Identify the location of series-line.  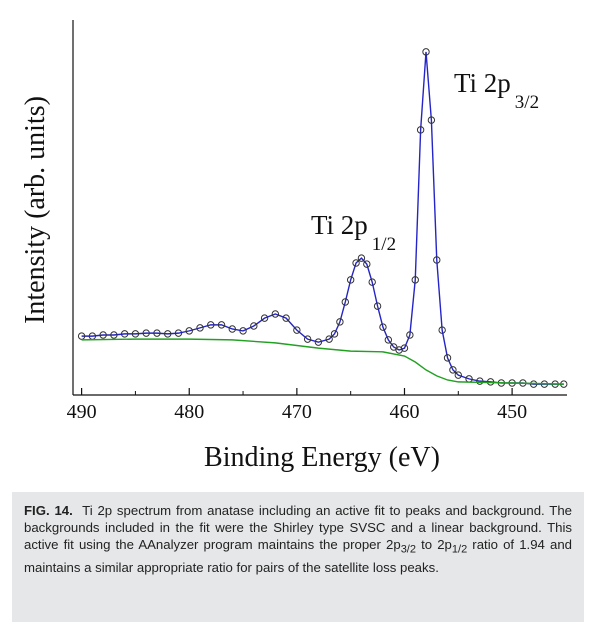
(322, 361).